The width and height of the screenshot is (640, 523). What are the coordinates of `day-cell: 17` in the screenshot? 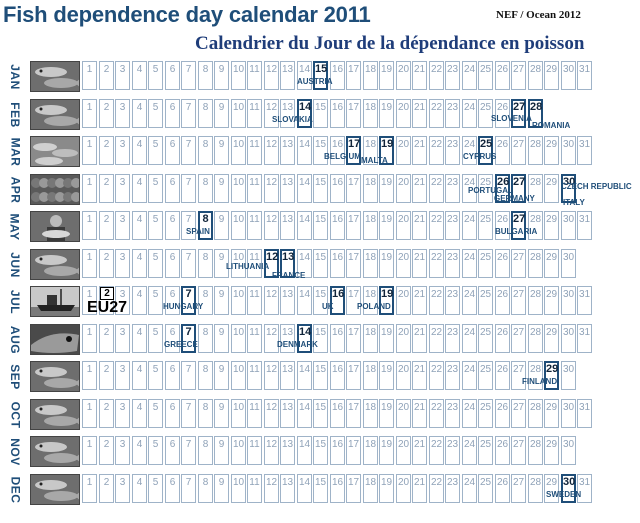 It's located at (353, 488).